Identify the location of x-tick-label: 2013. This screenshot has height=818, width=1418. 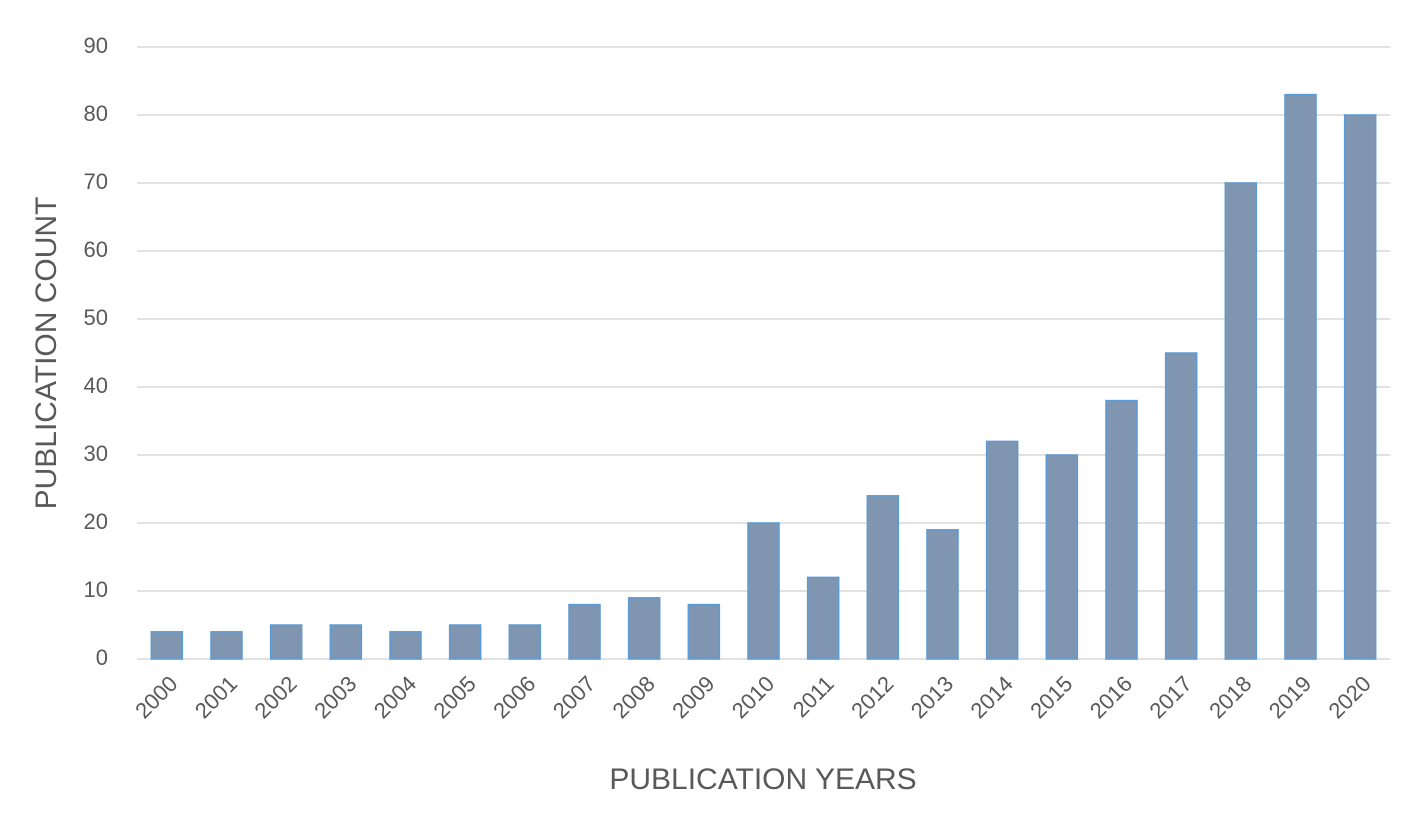
(932, 697).